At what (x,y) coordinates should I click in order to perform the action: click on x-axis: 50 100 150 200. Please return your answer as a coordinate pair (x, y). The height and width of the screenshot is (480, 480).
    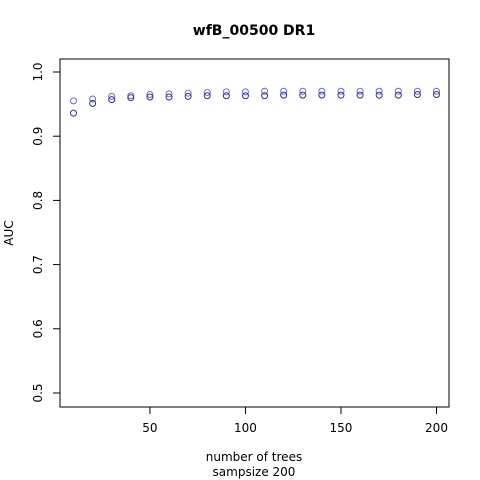
    Looking at the image, I should click on (295, 421).